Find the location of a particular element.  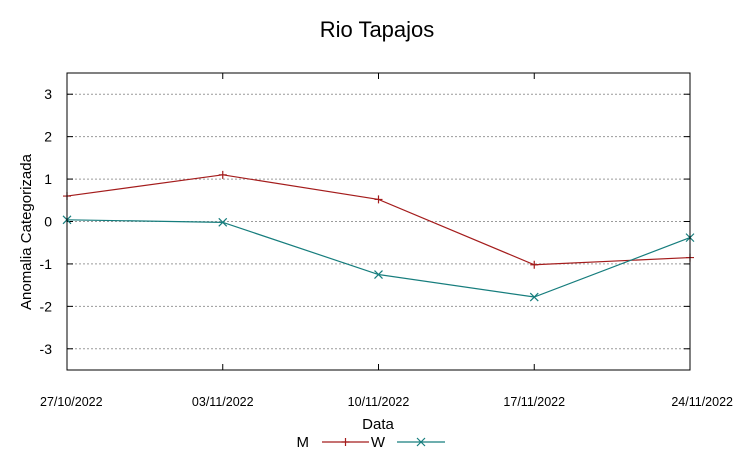

y-tick-label: -1 is located at coordinates (46, 264).